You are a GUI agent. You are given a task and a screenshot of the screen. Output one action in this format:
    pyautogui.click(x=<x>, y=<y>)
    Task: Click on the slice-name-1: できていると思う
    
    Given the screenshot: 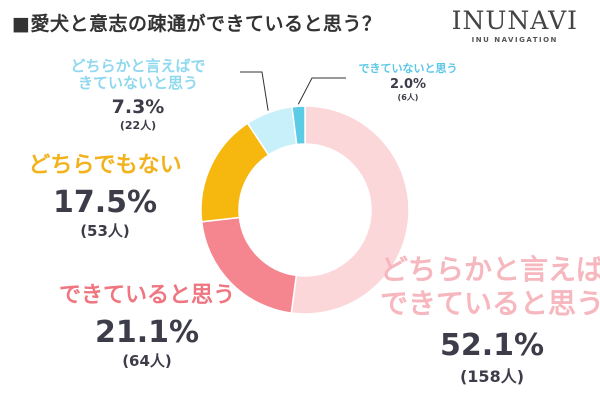 What is the action you would take?
    pyautogui.click(x=146, y=295)
    